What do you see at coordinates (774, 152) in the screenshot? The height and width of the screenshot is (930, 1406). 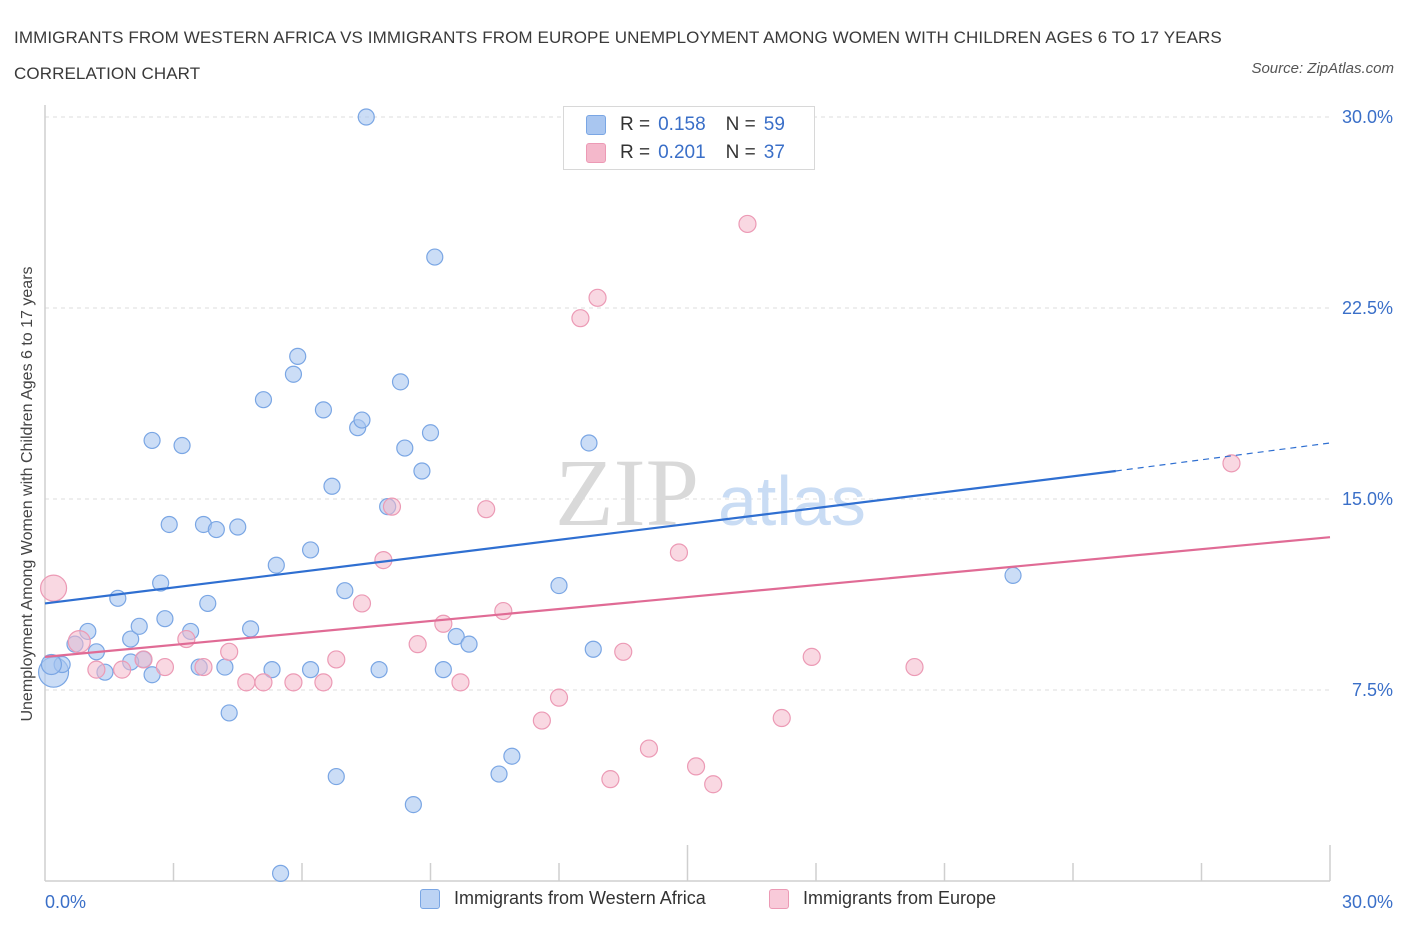 I see `n-value: 37` at bounding box center [774, 152].